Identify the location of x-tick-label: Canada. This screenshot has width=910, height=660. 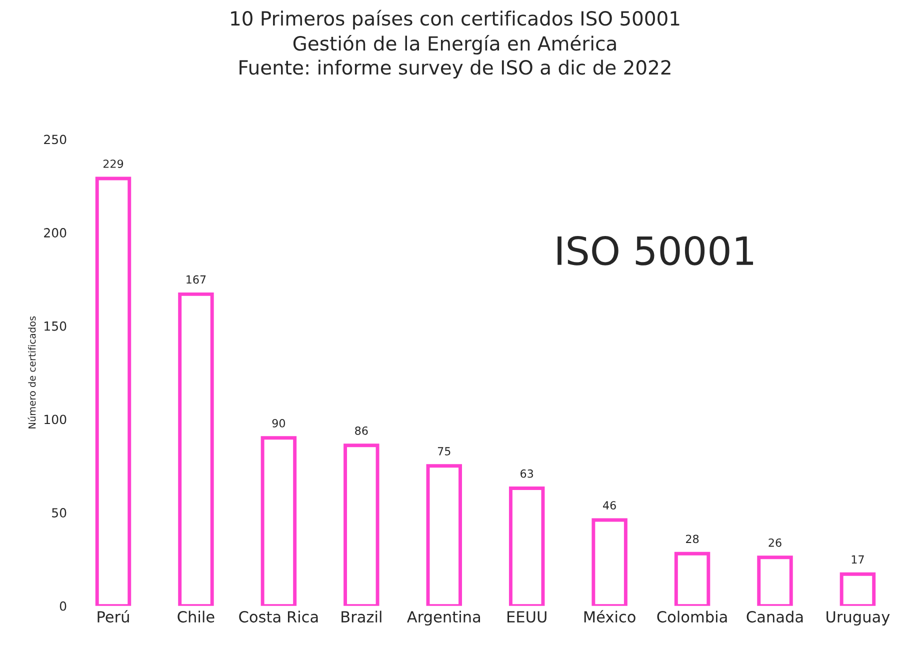
(774, 616).